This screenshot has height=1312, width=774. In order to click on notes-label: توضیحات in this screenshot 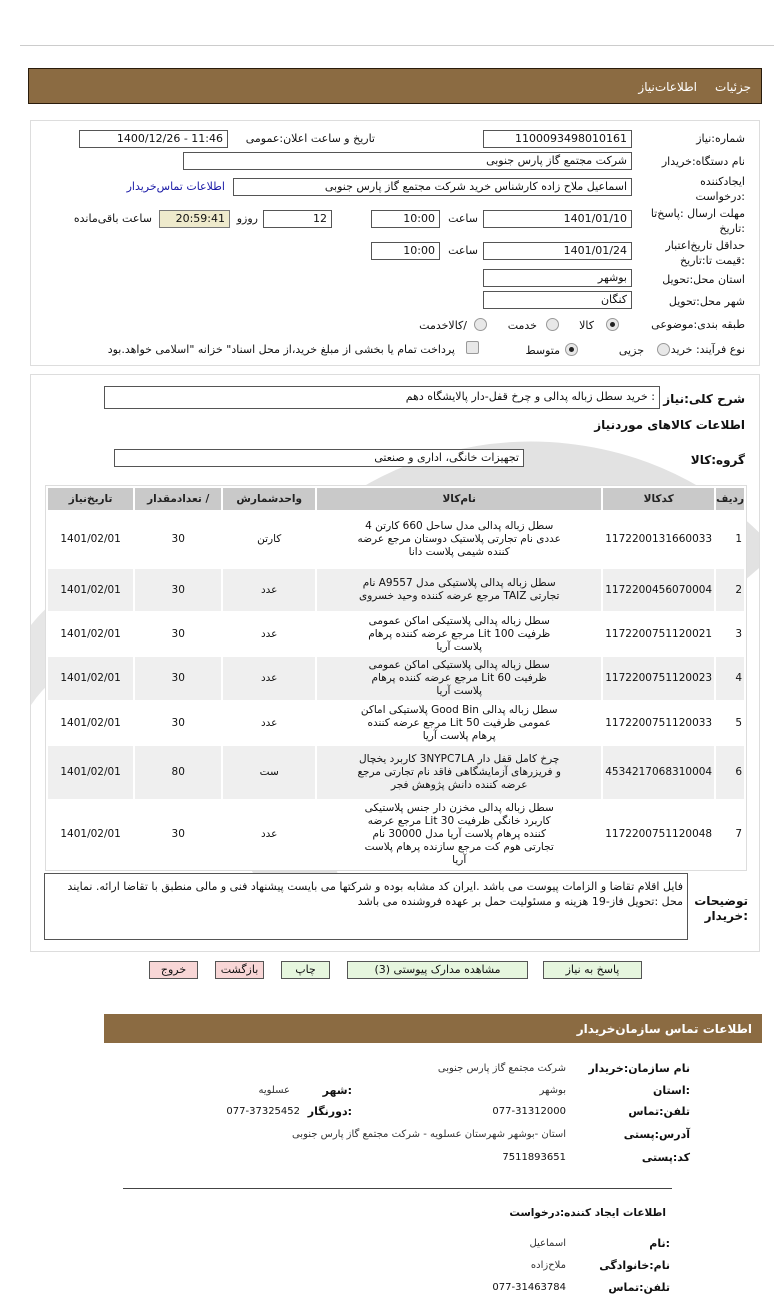, I will do `click(721, 901)`.